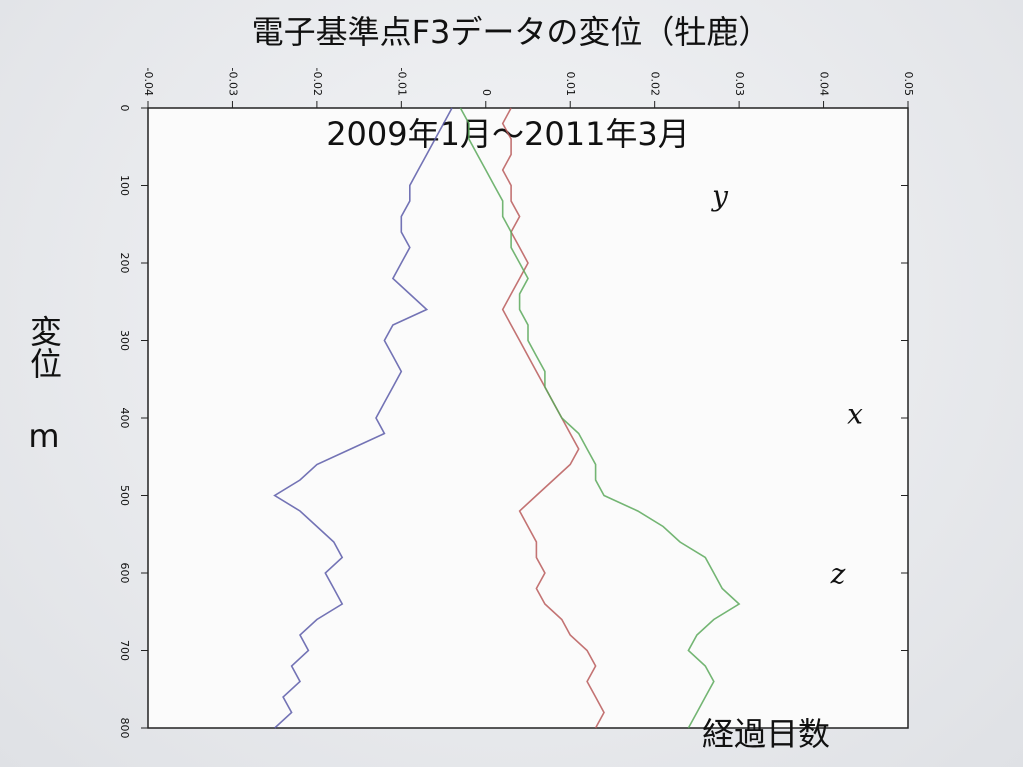  I want to click on day-tick-label: 300, so click(124, 340).